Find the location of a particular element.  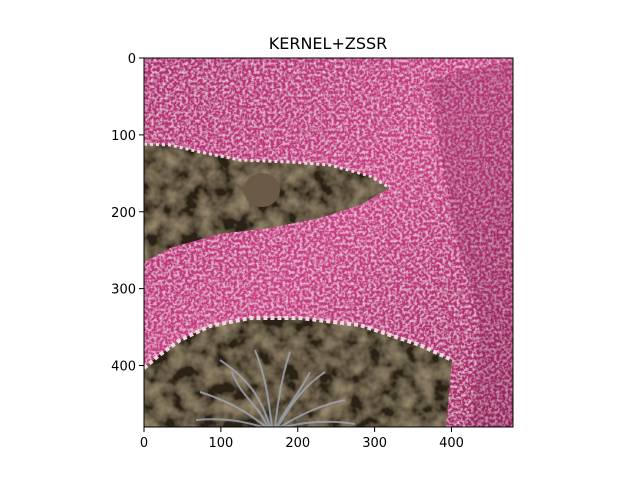

pebble is located at coordinates (262, 190).